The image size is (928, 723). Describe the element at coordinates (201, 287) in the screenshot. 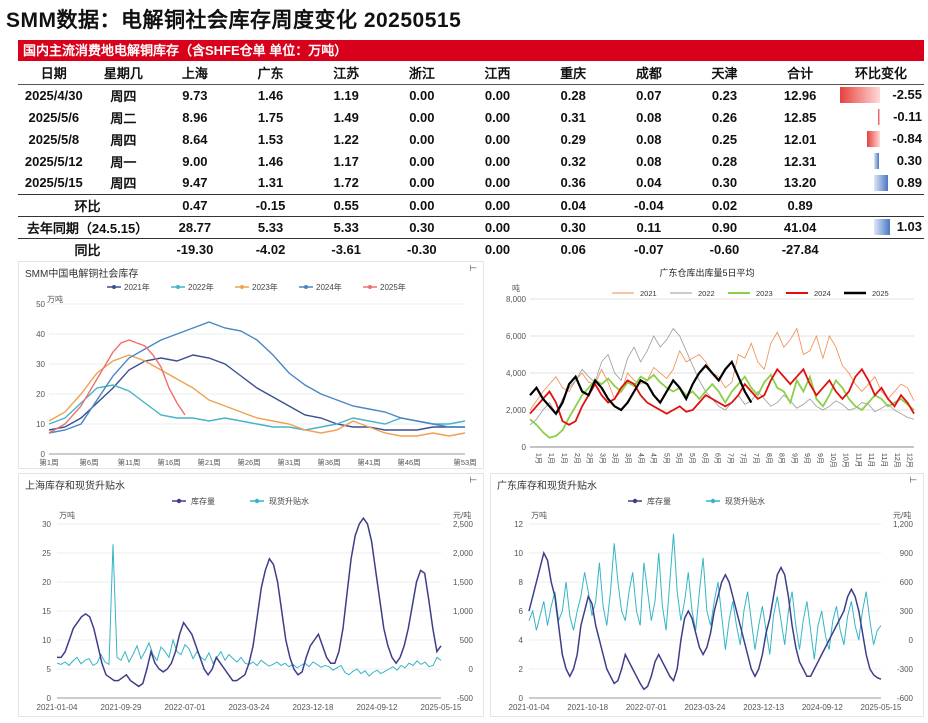

I see `legend-label: 2022年` at that location.